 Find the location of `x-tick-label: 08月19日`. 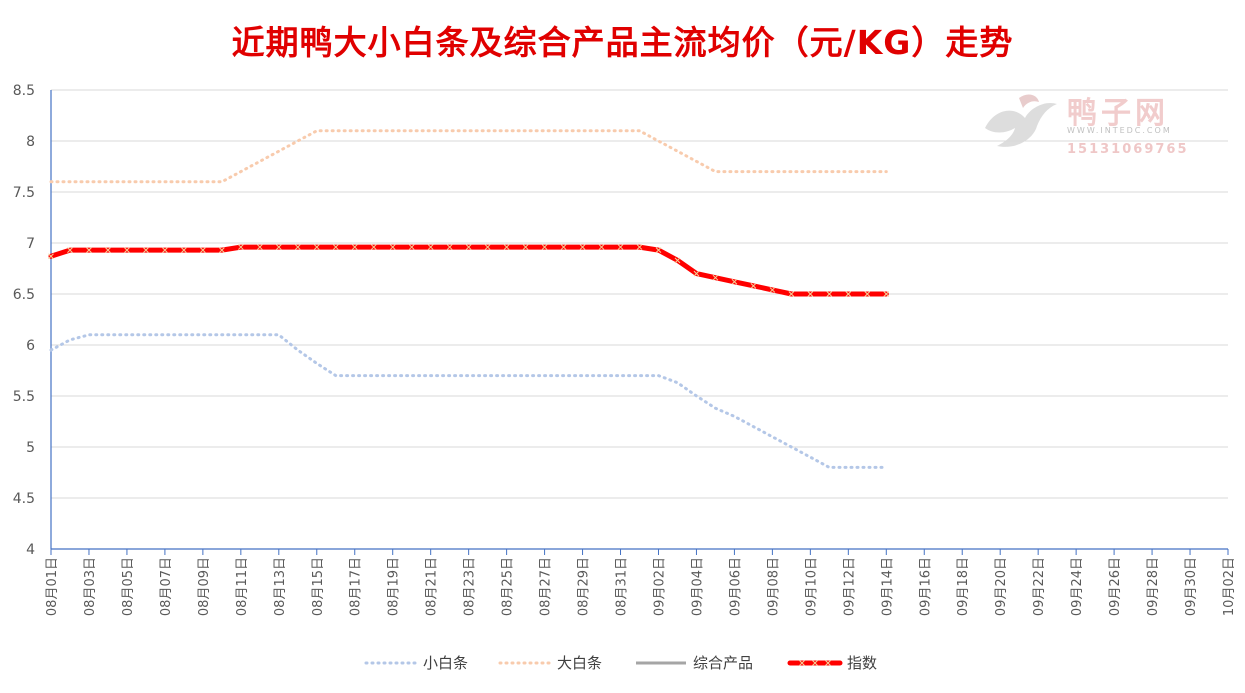

x-tick-label: 08月19日 is located at coordinates (394, 586).